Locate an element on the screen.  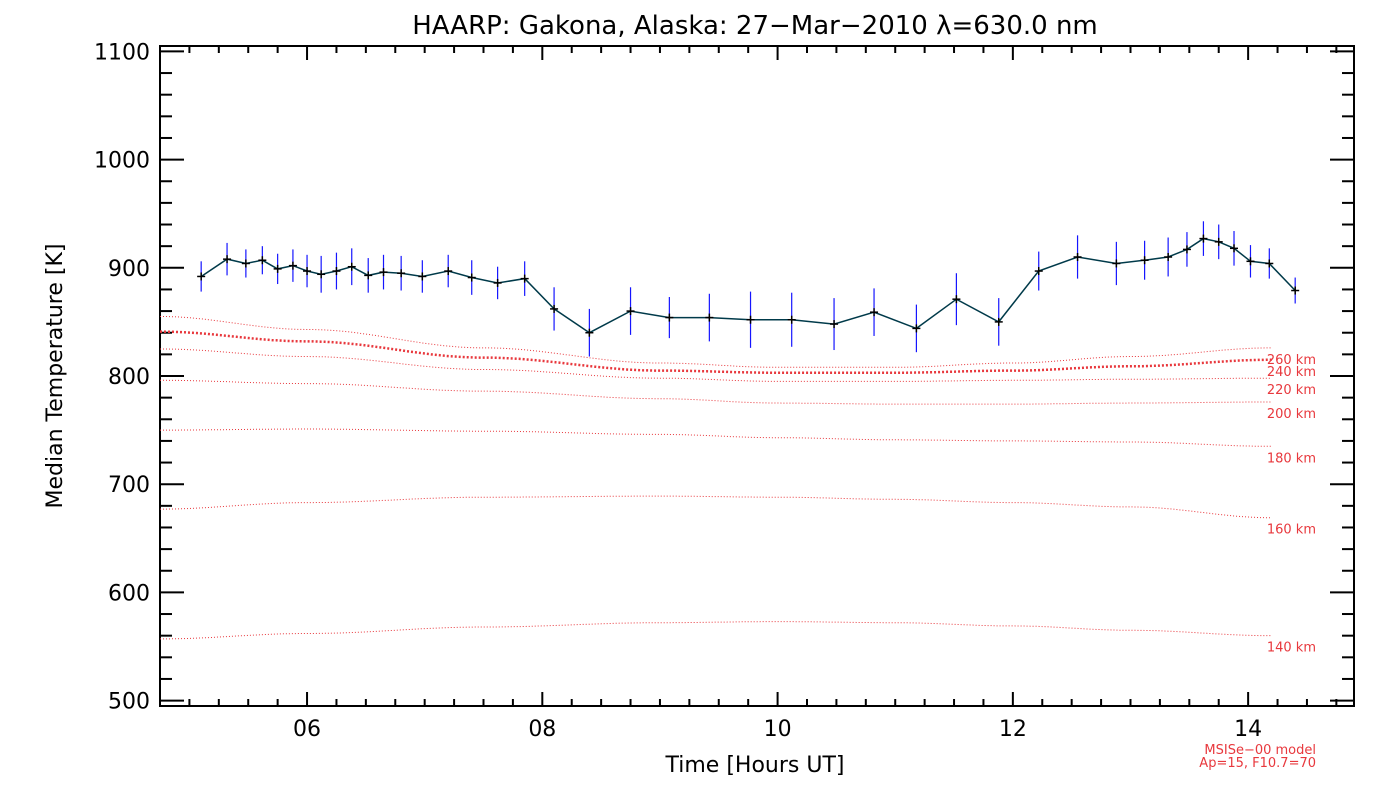
model-line-label: 240 km is located at coordinates (1291, 372).